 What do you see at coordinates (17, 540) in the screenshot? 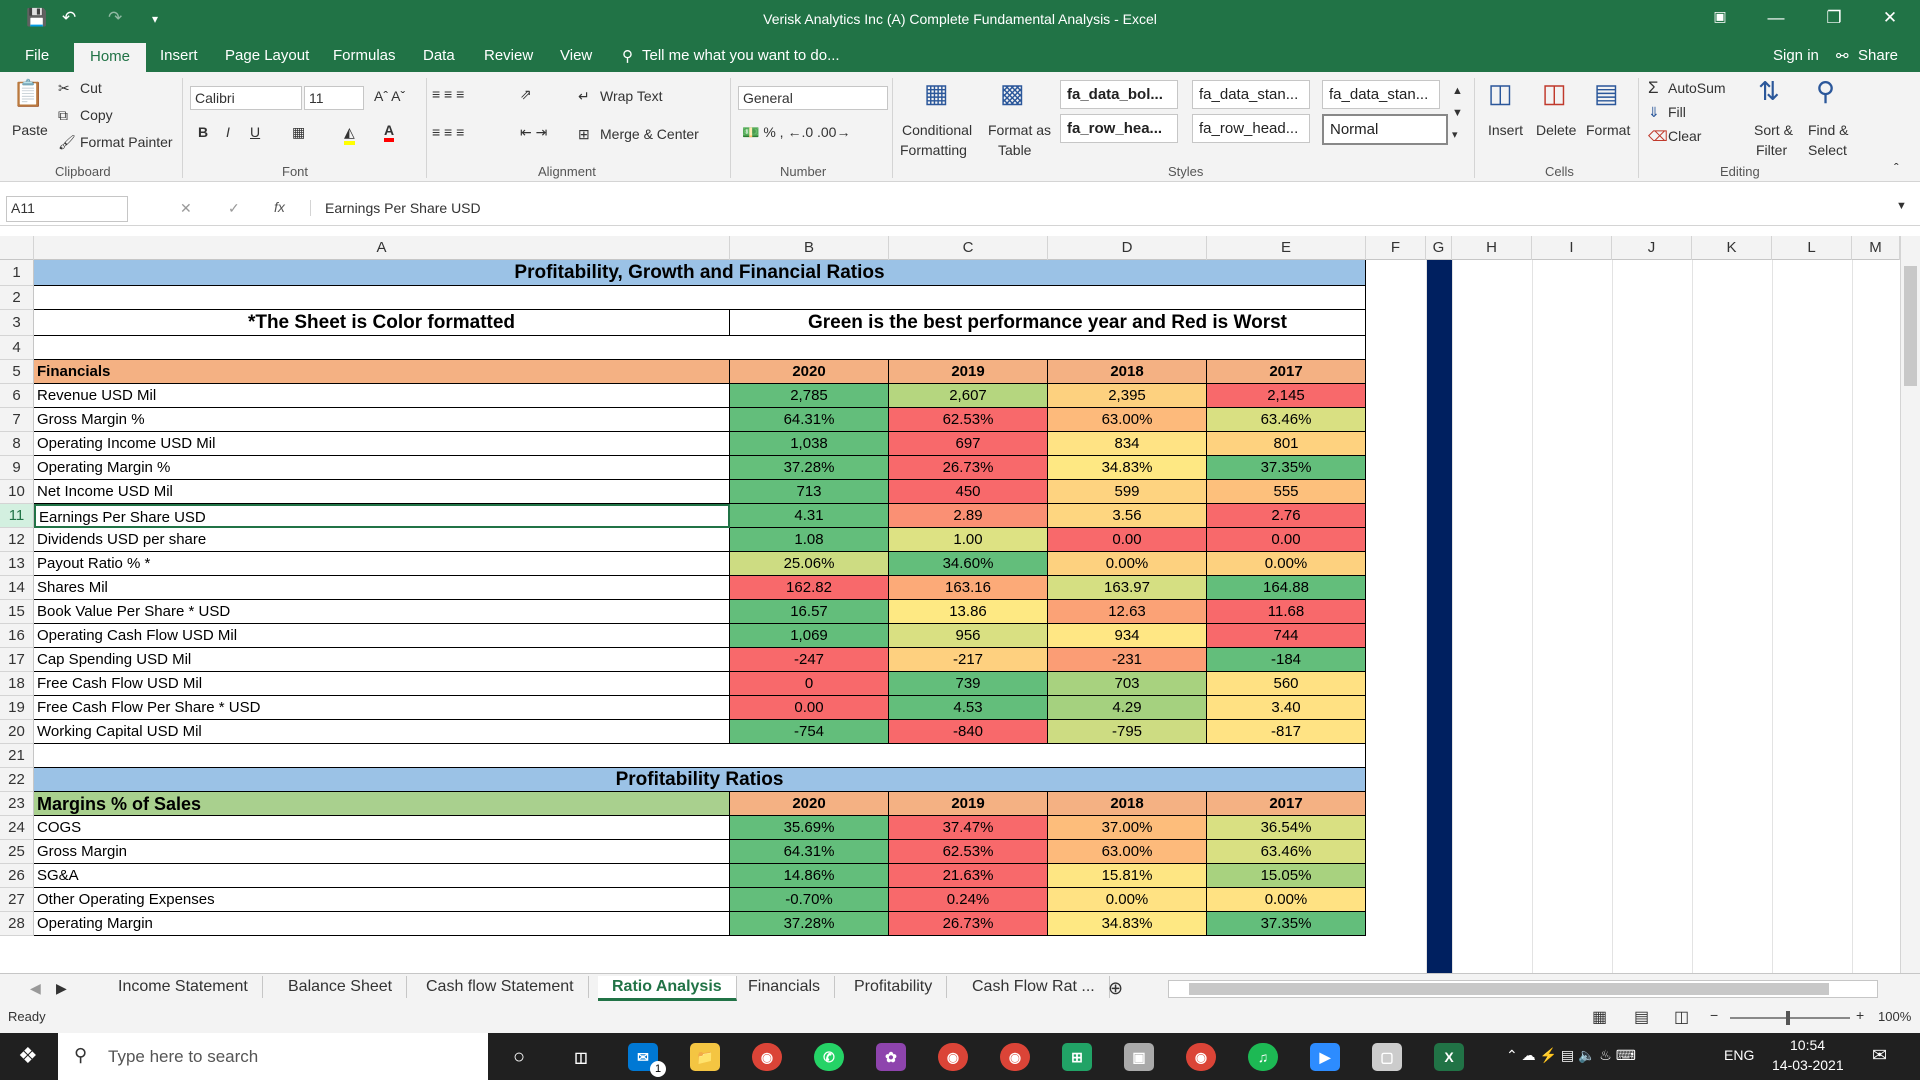
I see `row-header: 12` at bounding box center [17, 540].